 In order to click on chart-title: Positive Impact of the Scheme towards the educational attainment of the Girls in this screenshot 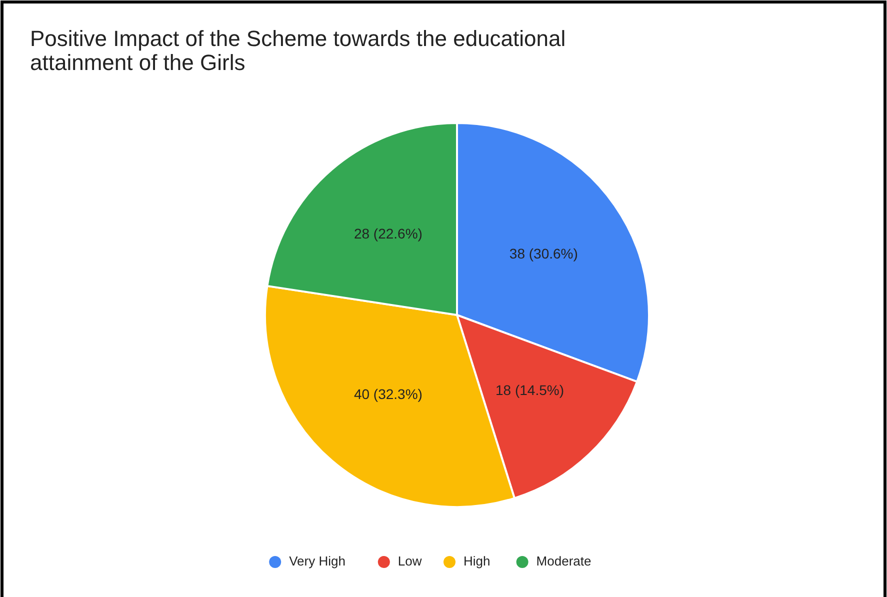, I will do `click(298, 50)`.